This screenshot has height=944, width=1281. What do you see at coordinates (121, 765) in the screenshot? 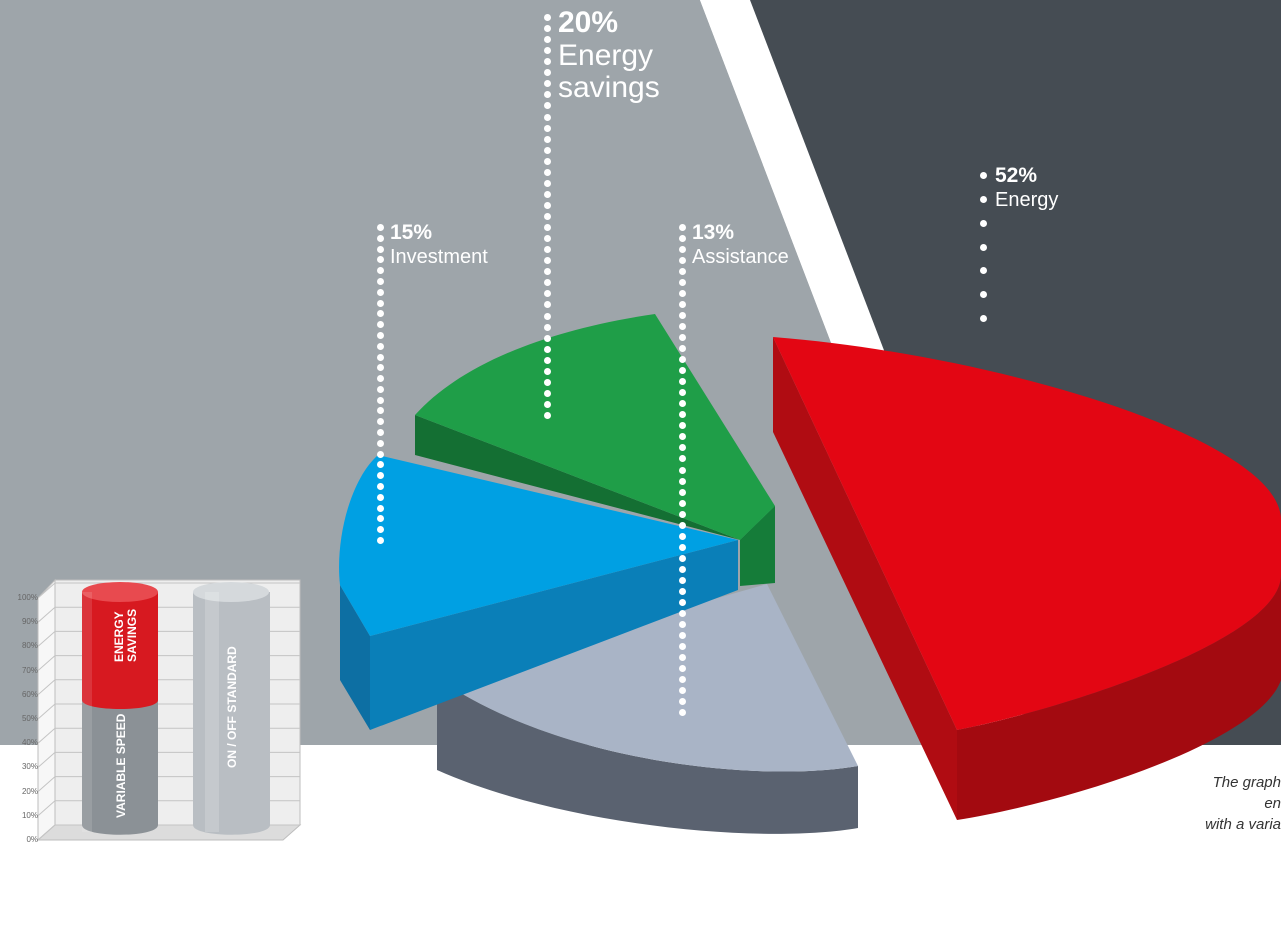
I see `bar-label-variable-speed: VARIABLE SPEED` at bounding box center [121, 765].